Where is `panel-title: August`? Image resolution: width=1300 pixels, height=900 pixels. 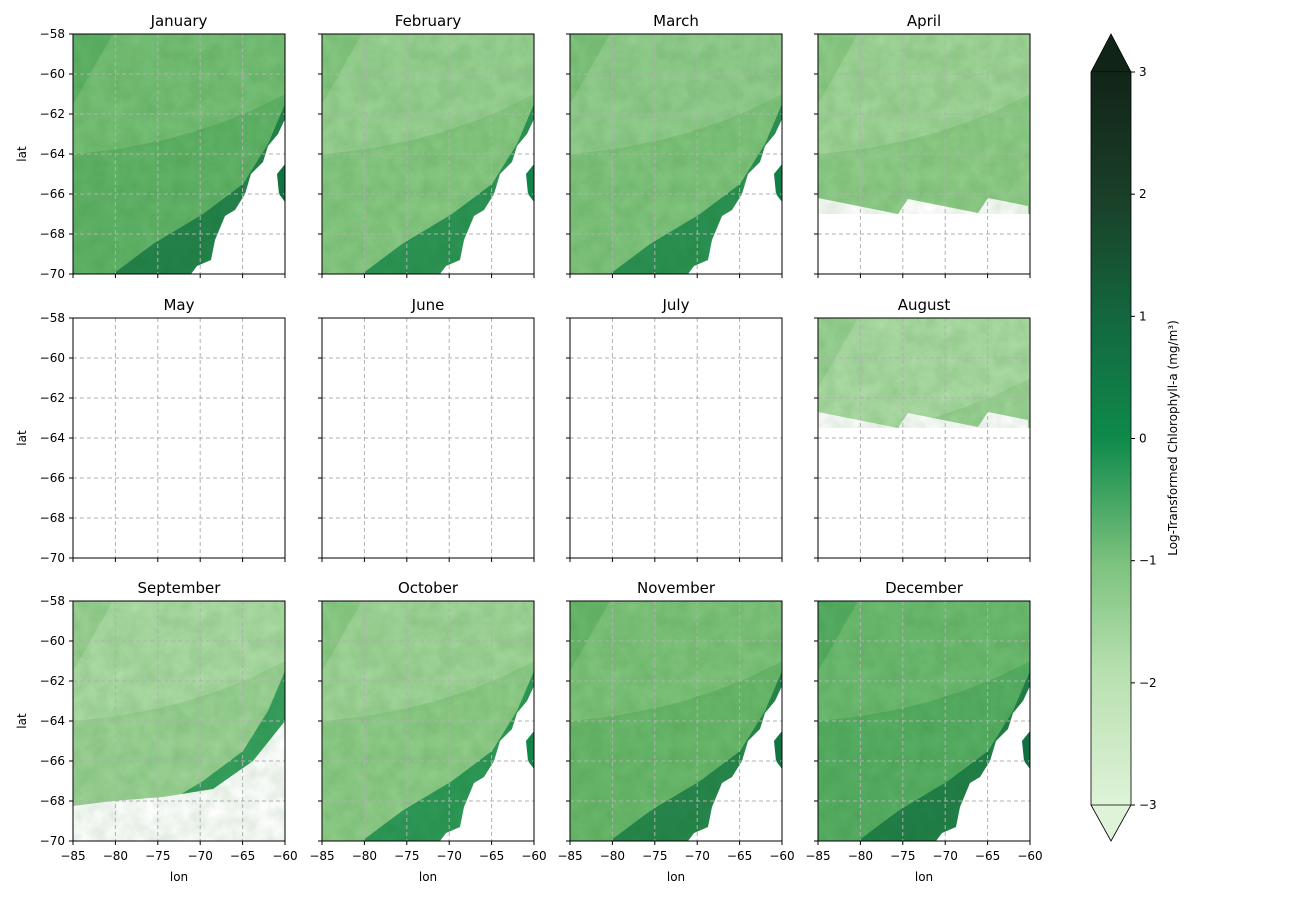
panel-title: August is located at coordinates (924, 305).